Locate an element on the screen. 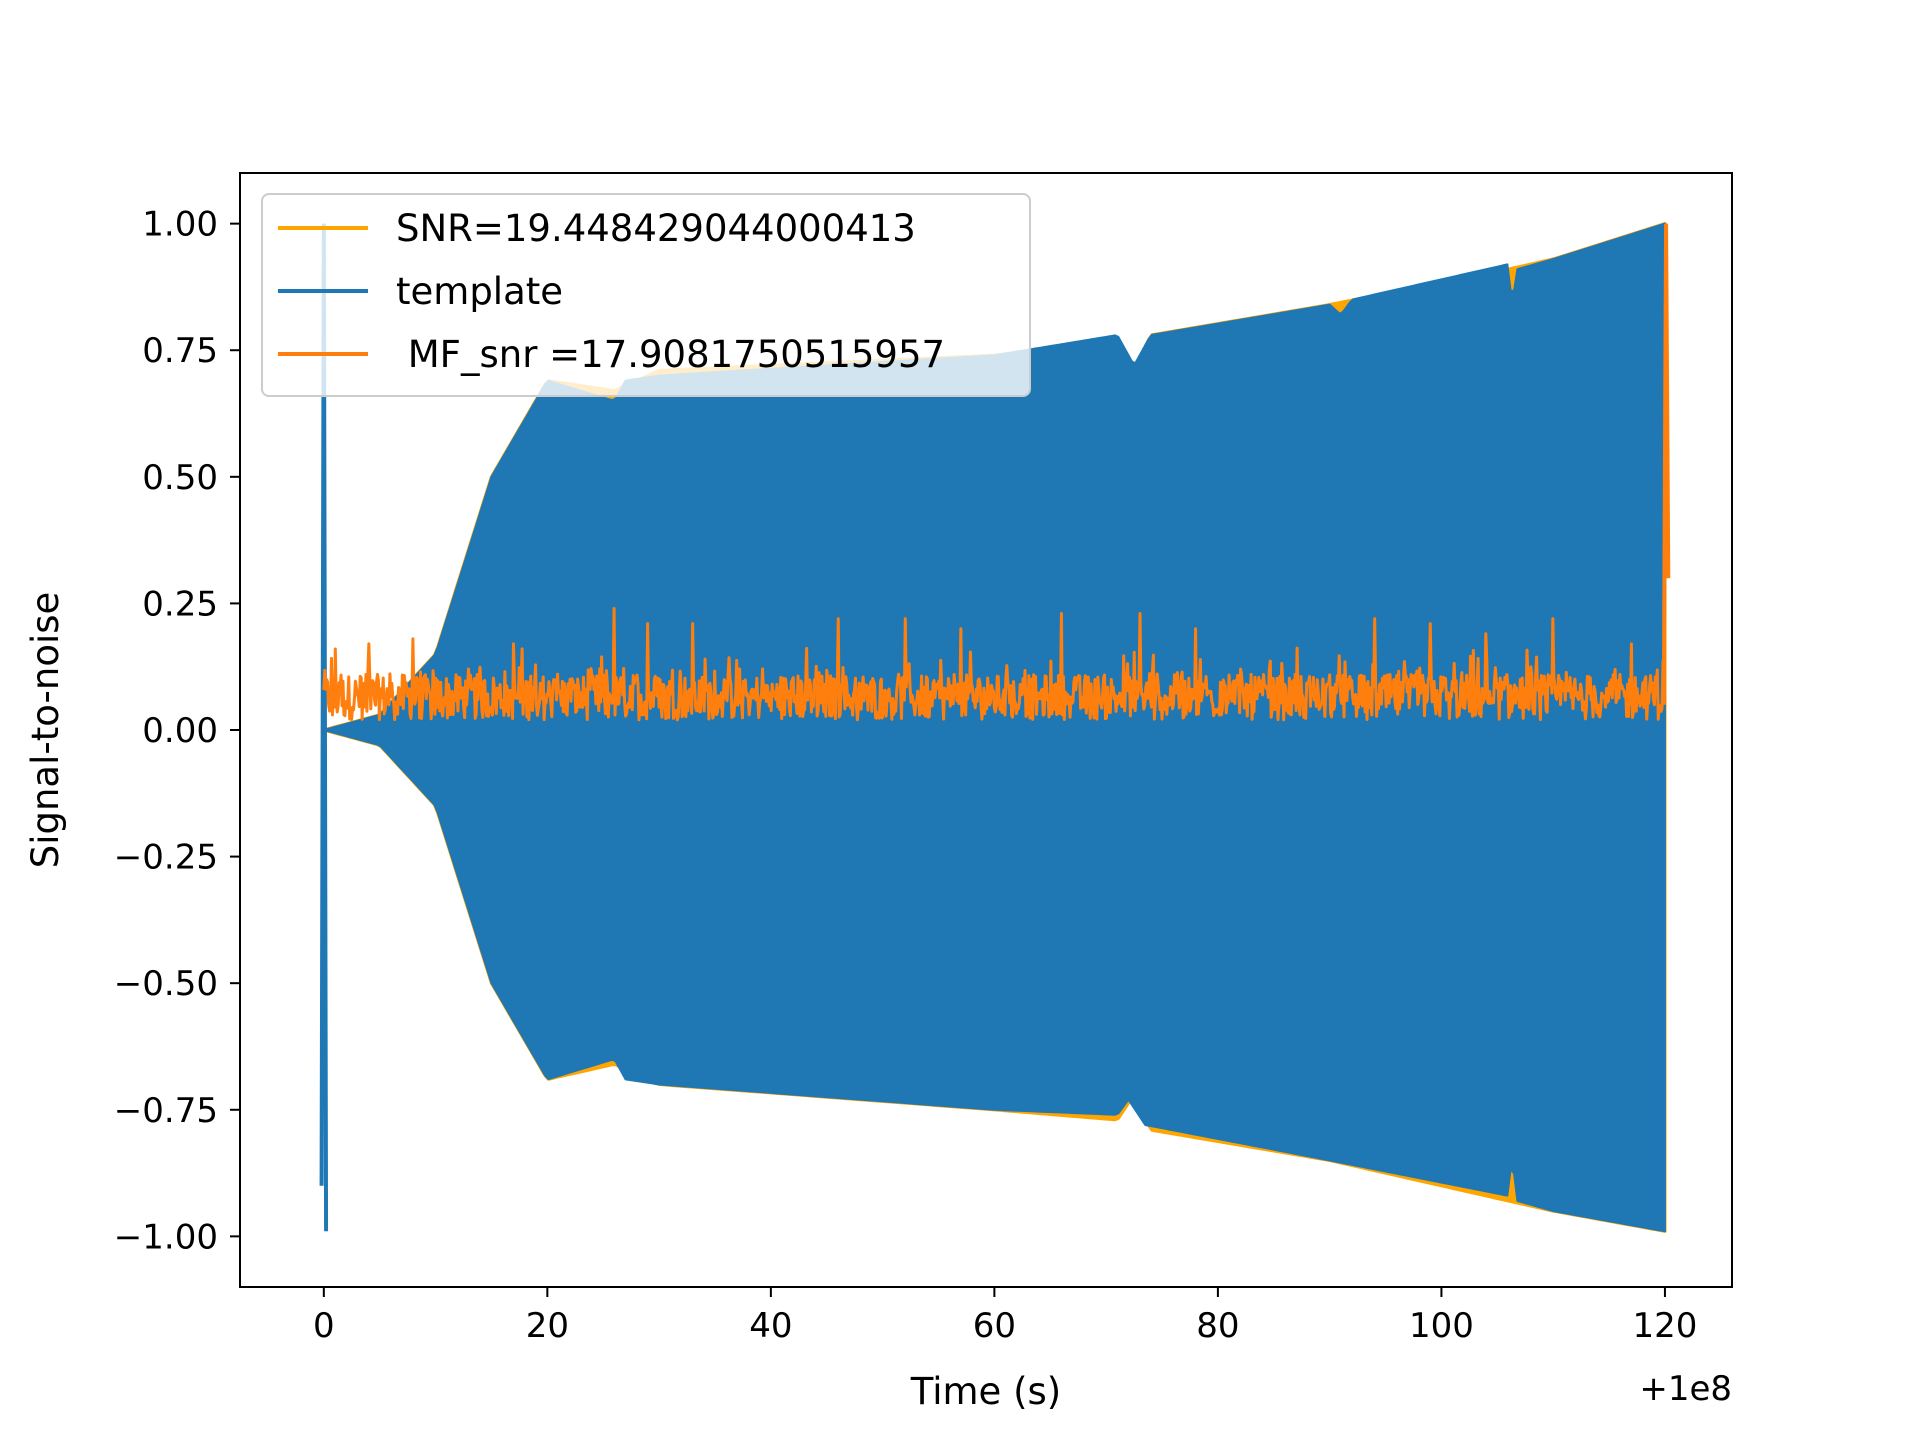 Image resolution: width=1920 pixels, height=1440 pixels. x-tick-label: 60 is located at coordinates (994, 1326).